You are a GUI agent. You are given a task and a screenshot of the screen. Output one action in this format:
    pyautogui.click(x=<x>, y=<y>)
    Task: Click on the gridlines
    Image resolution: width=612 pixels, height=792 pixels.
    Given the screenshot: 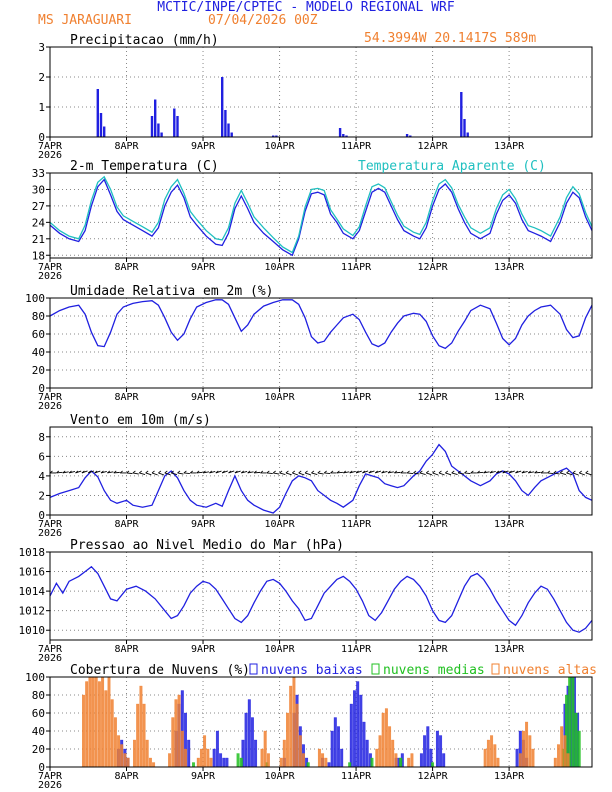 What is the action you would take?
    pyautogui.click(x=321, y=215)
    